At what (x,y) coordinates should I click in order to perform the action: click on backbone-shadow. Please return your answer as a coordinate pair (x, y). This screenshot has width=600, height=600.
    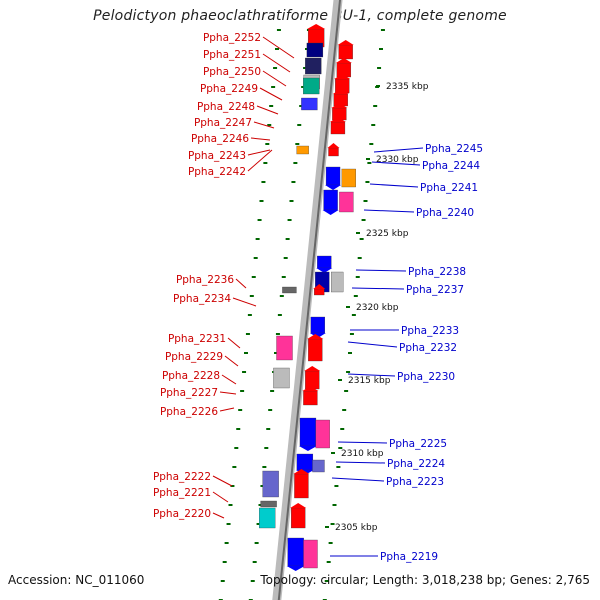
    Looking at the image, I should click on (309, 300).